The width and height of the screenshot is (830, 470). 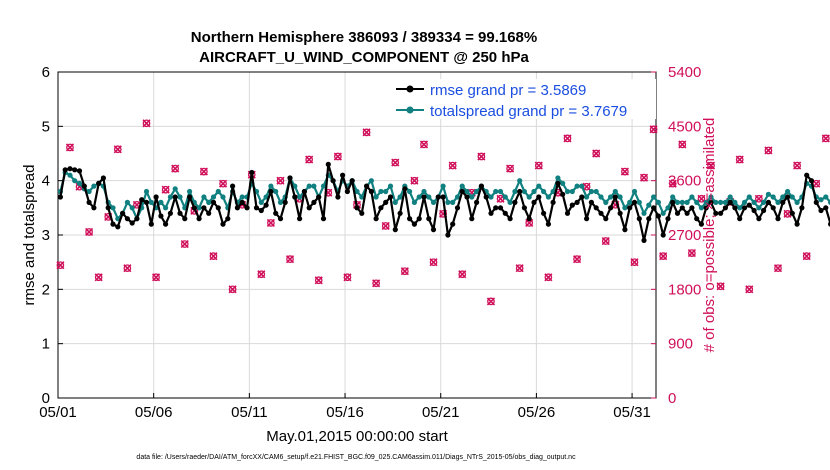 I want to click on left-axis-ticks: 0 1 2 3 4 5 6, so click(x=52, y=235).